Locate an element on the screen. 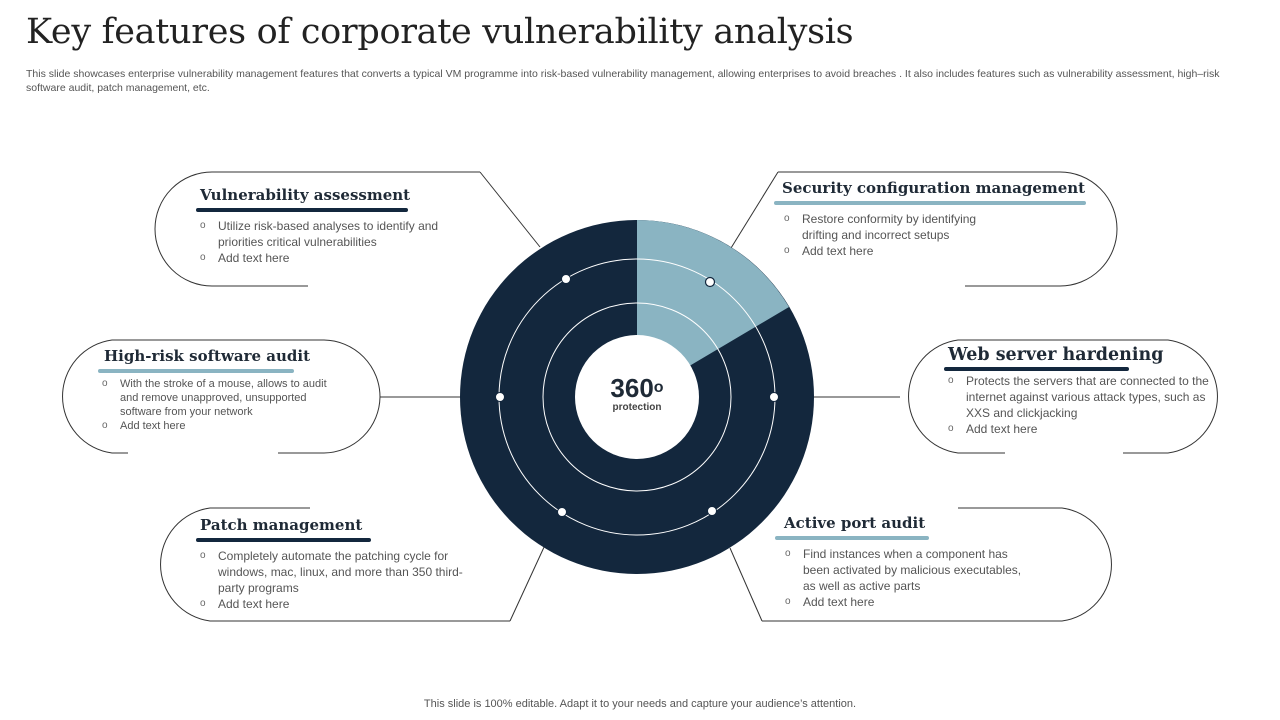 This screenshot has width=1280, height=720. degree-mark: o is located at coordinates (658, 387).